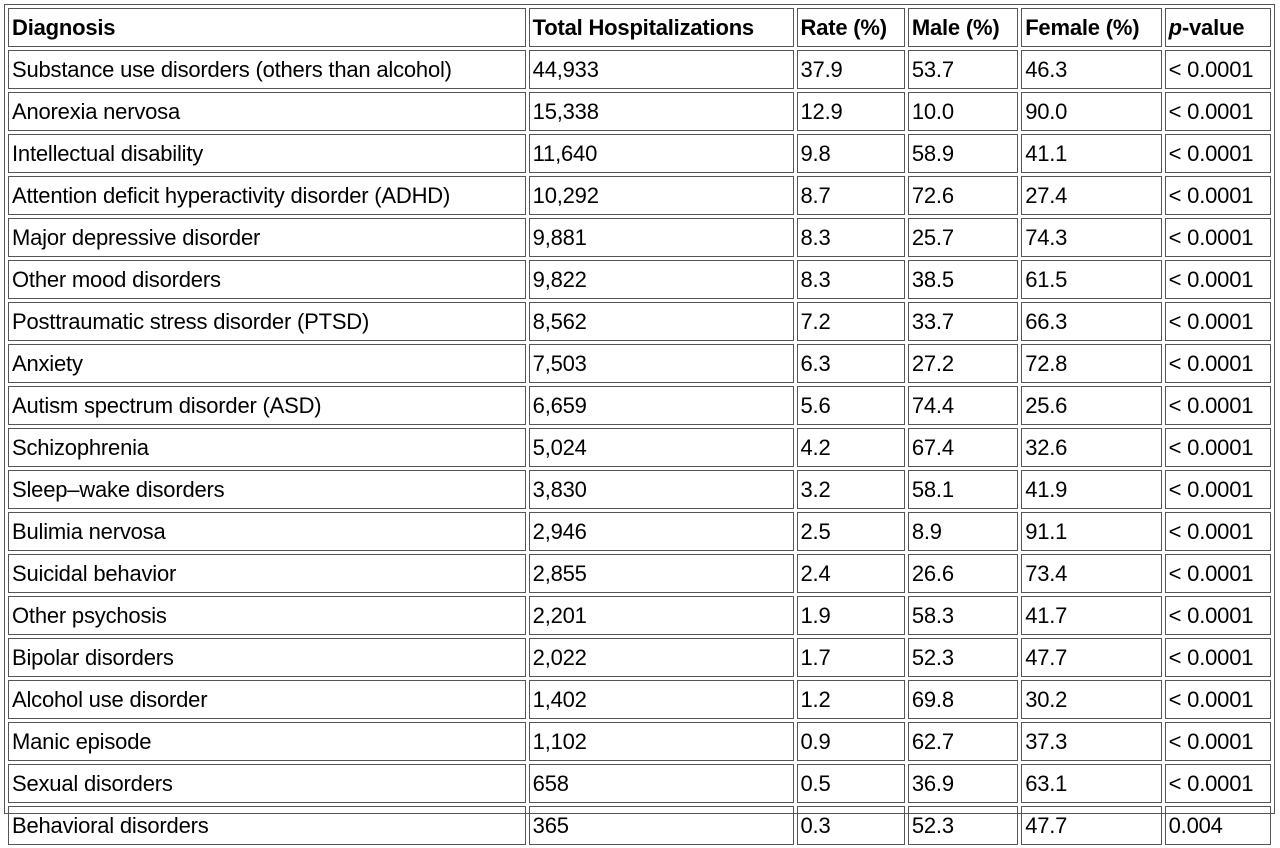 The image size is (1280, 848). I want to click on cell-male: 33.7, so click(963, 321).